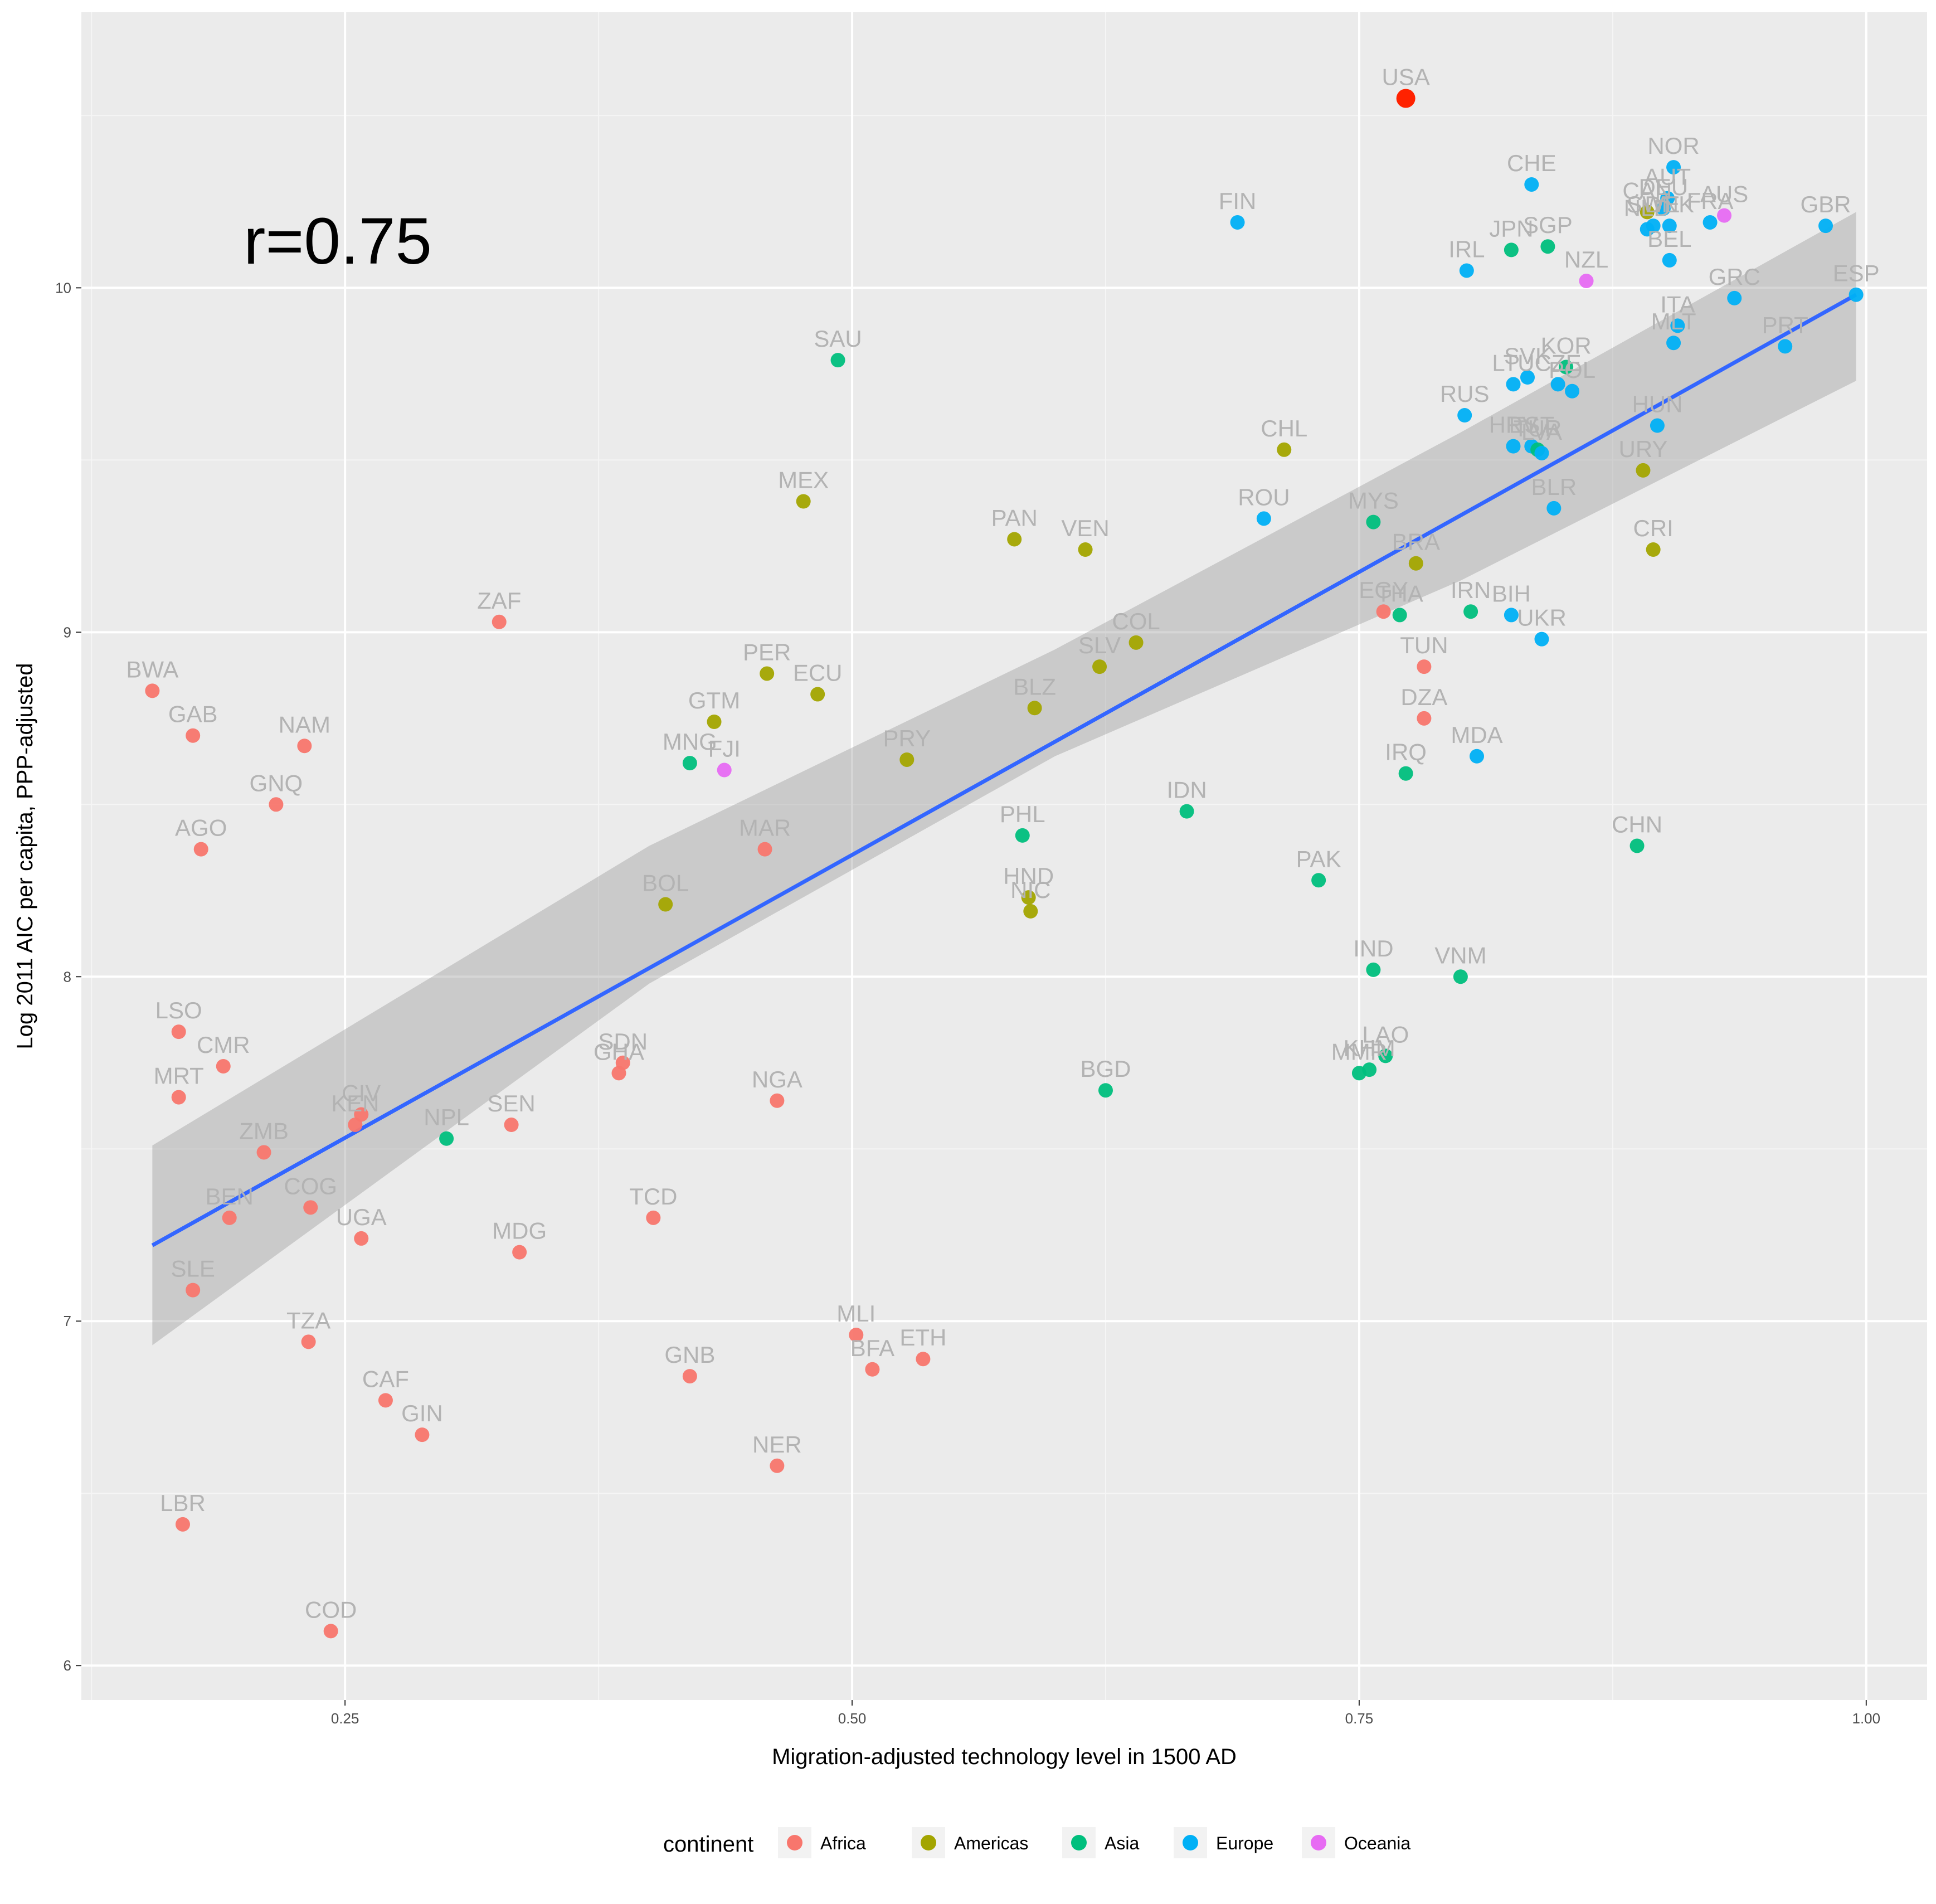 Image resolution: width=1936 pixels, height=1904 pixels. What do you see at coordinates (67, 1321) in the screenshot?
I see `y-tick-label: 7` at bounding box center [67, 1321].